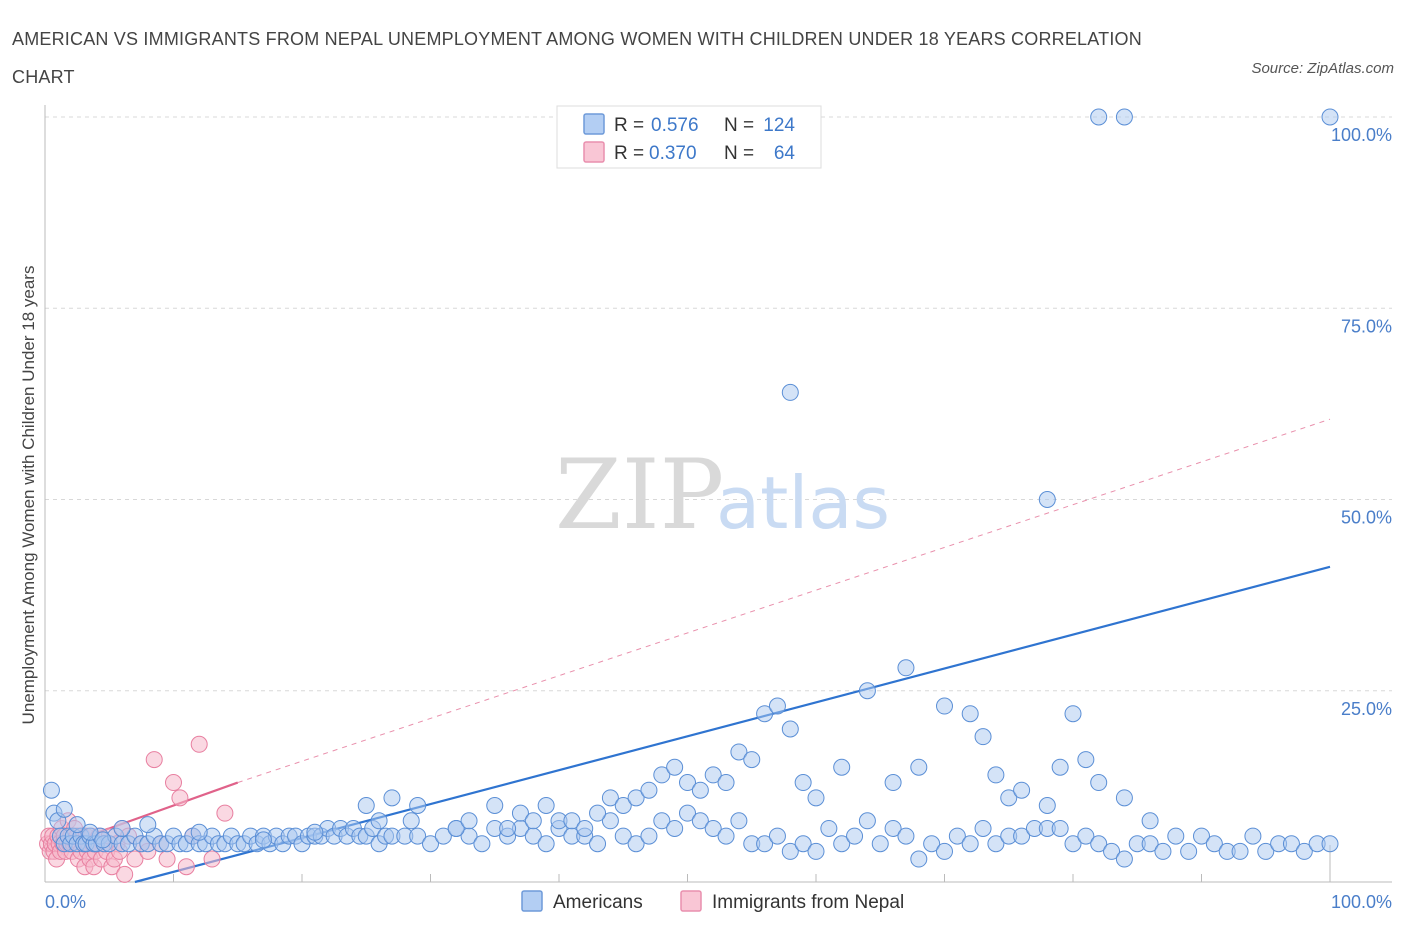 The height and width of the screenshot is (930, 1406). Describe the element at coordinates (594, 124) in the screenshot. I see `legend-swatch-americans` at that location.